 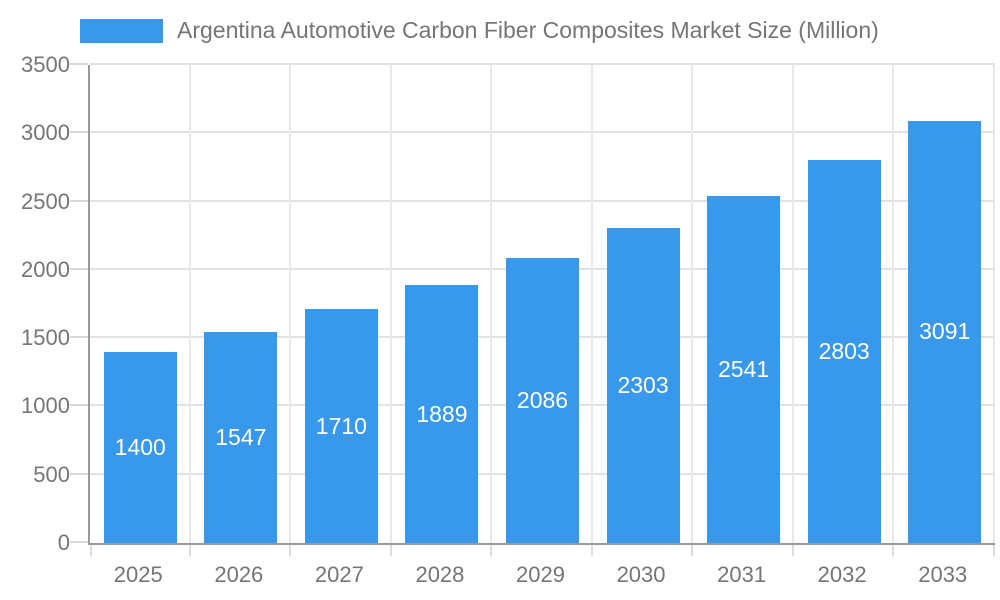 What do you see at coordinates (339, 574) in the screenshot?
I see `x-axis-tick-label: 2027` at bounding box center [339, 574].